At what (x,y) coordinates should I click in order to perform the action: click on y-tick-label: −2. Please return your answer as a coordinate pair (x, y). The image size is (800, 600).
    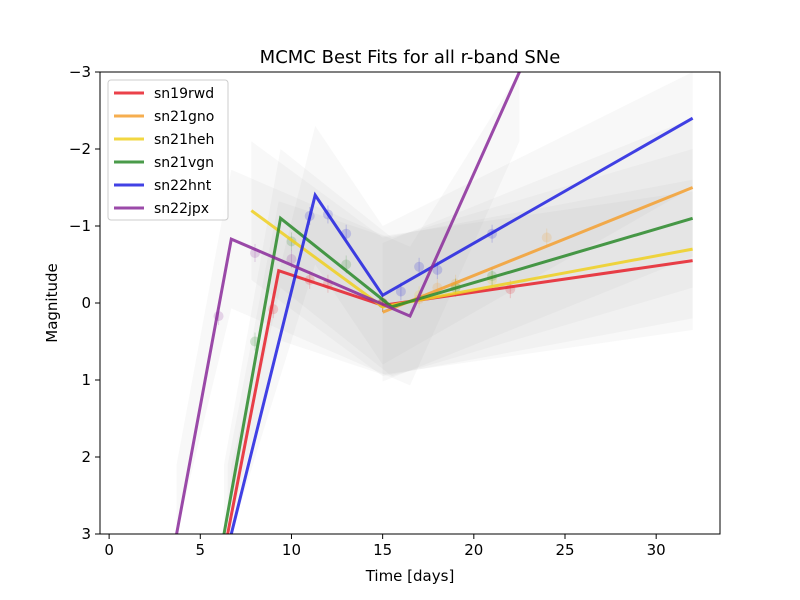
    Looking at the image, I should click on (80, 149).